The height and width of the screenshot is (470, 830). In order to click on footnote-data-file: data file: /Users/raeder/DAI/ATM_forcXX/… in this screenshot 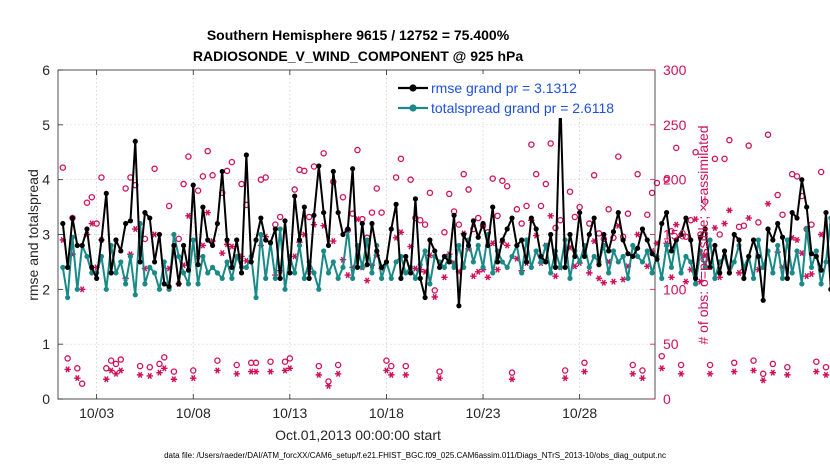, I will do `click(415, 455)`.